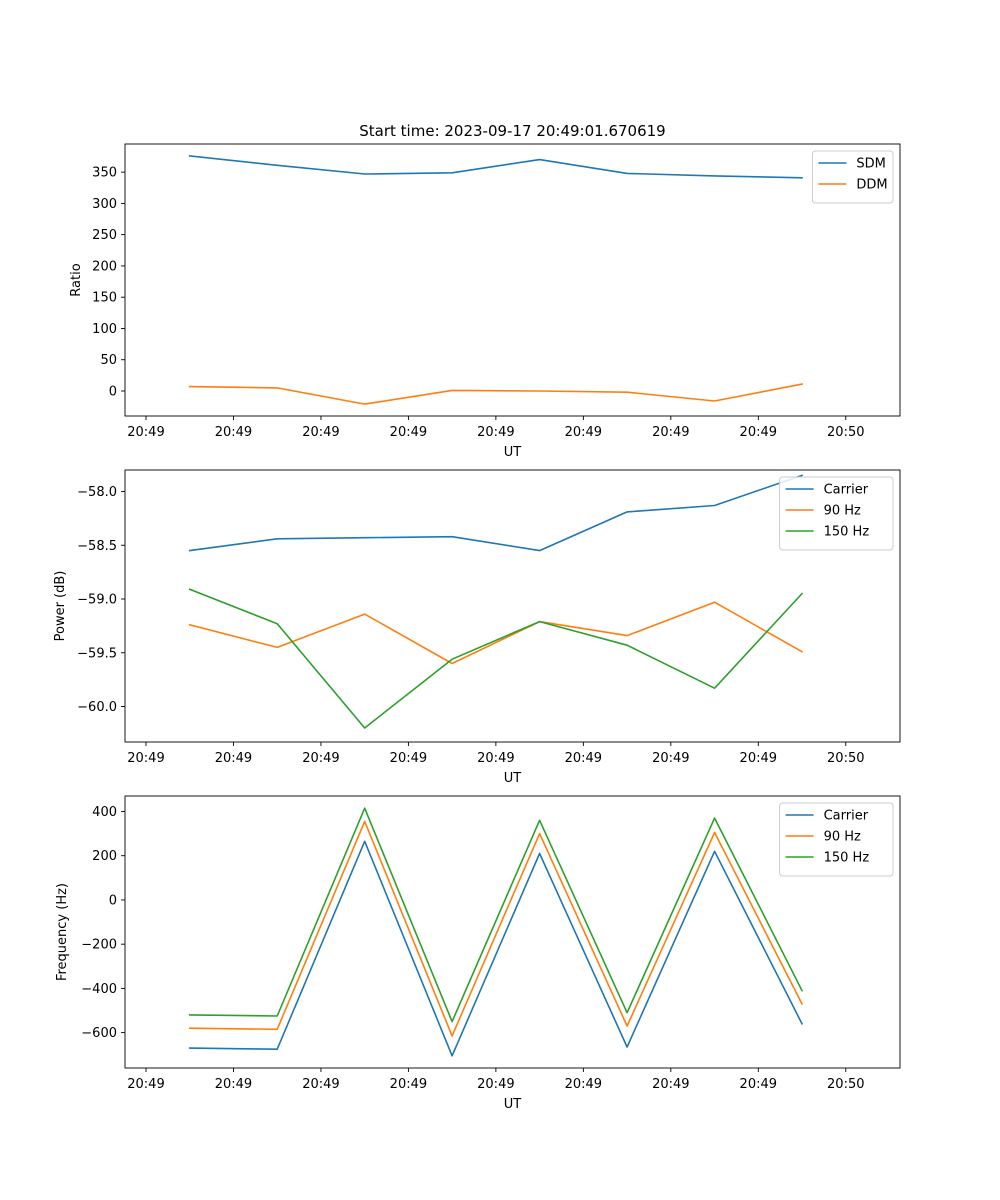  Describe the element at coordinates (871, 185) in the screenshot. I see `legend-label: DDM` at that location.